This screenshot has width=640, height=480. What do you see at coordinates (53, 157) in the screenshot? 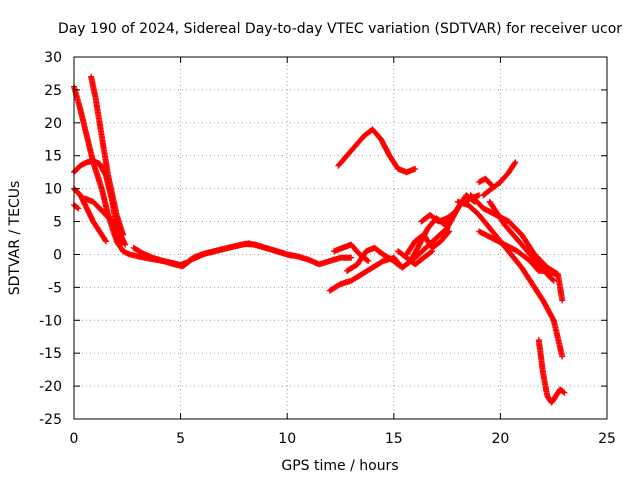
I see `y-tick-label-8: 15` at bounding box center [53, 157].